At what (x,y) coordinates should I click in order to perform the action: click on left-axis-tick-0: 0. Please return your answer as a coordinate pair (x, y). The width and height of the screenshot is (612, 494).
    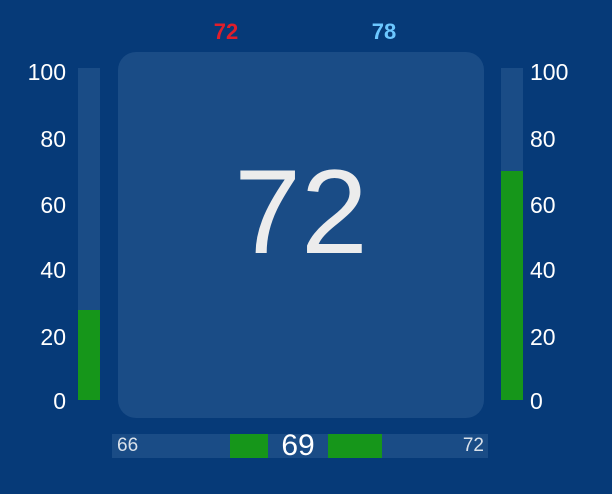
    Looking at the image, I should click on (59, 401).